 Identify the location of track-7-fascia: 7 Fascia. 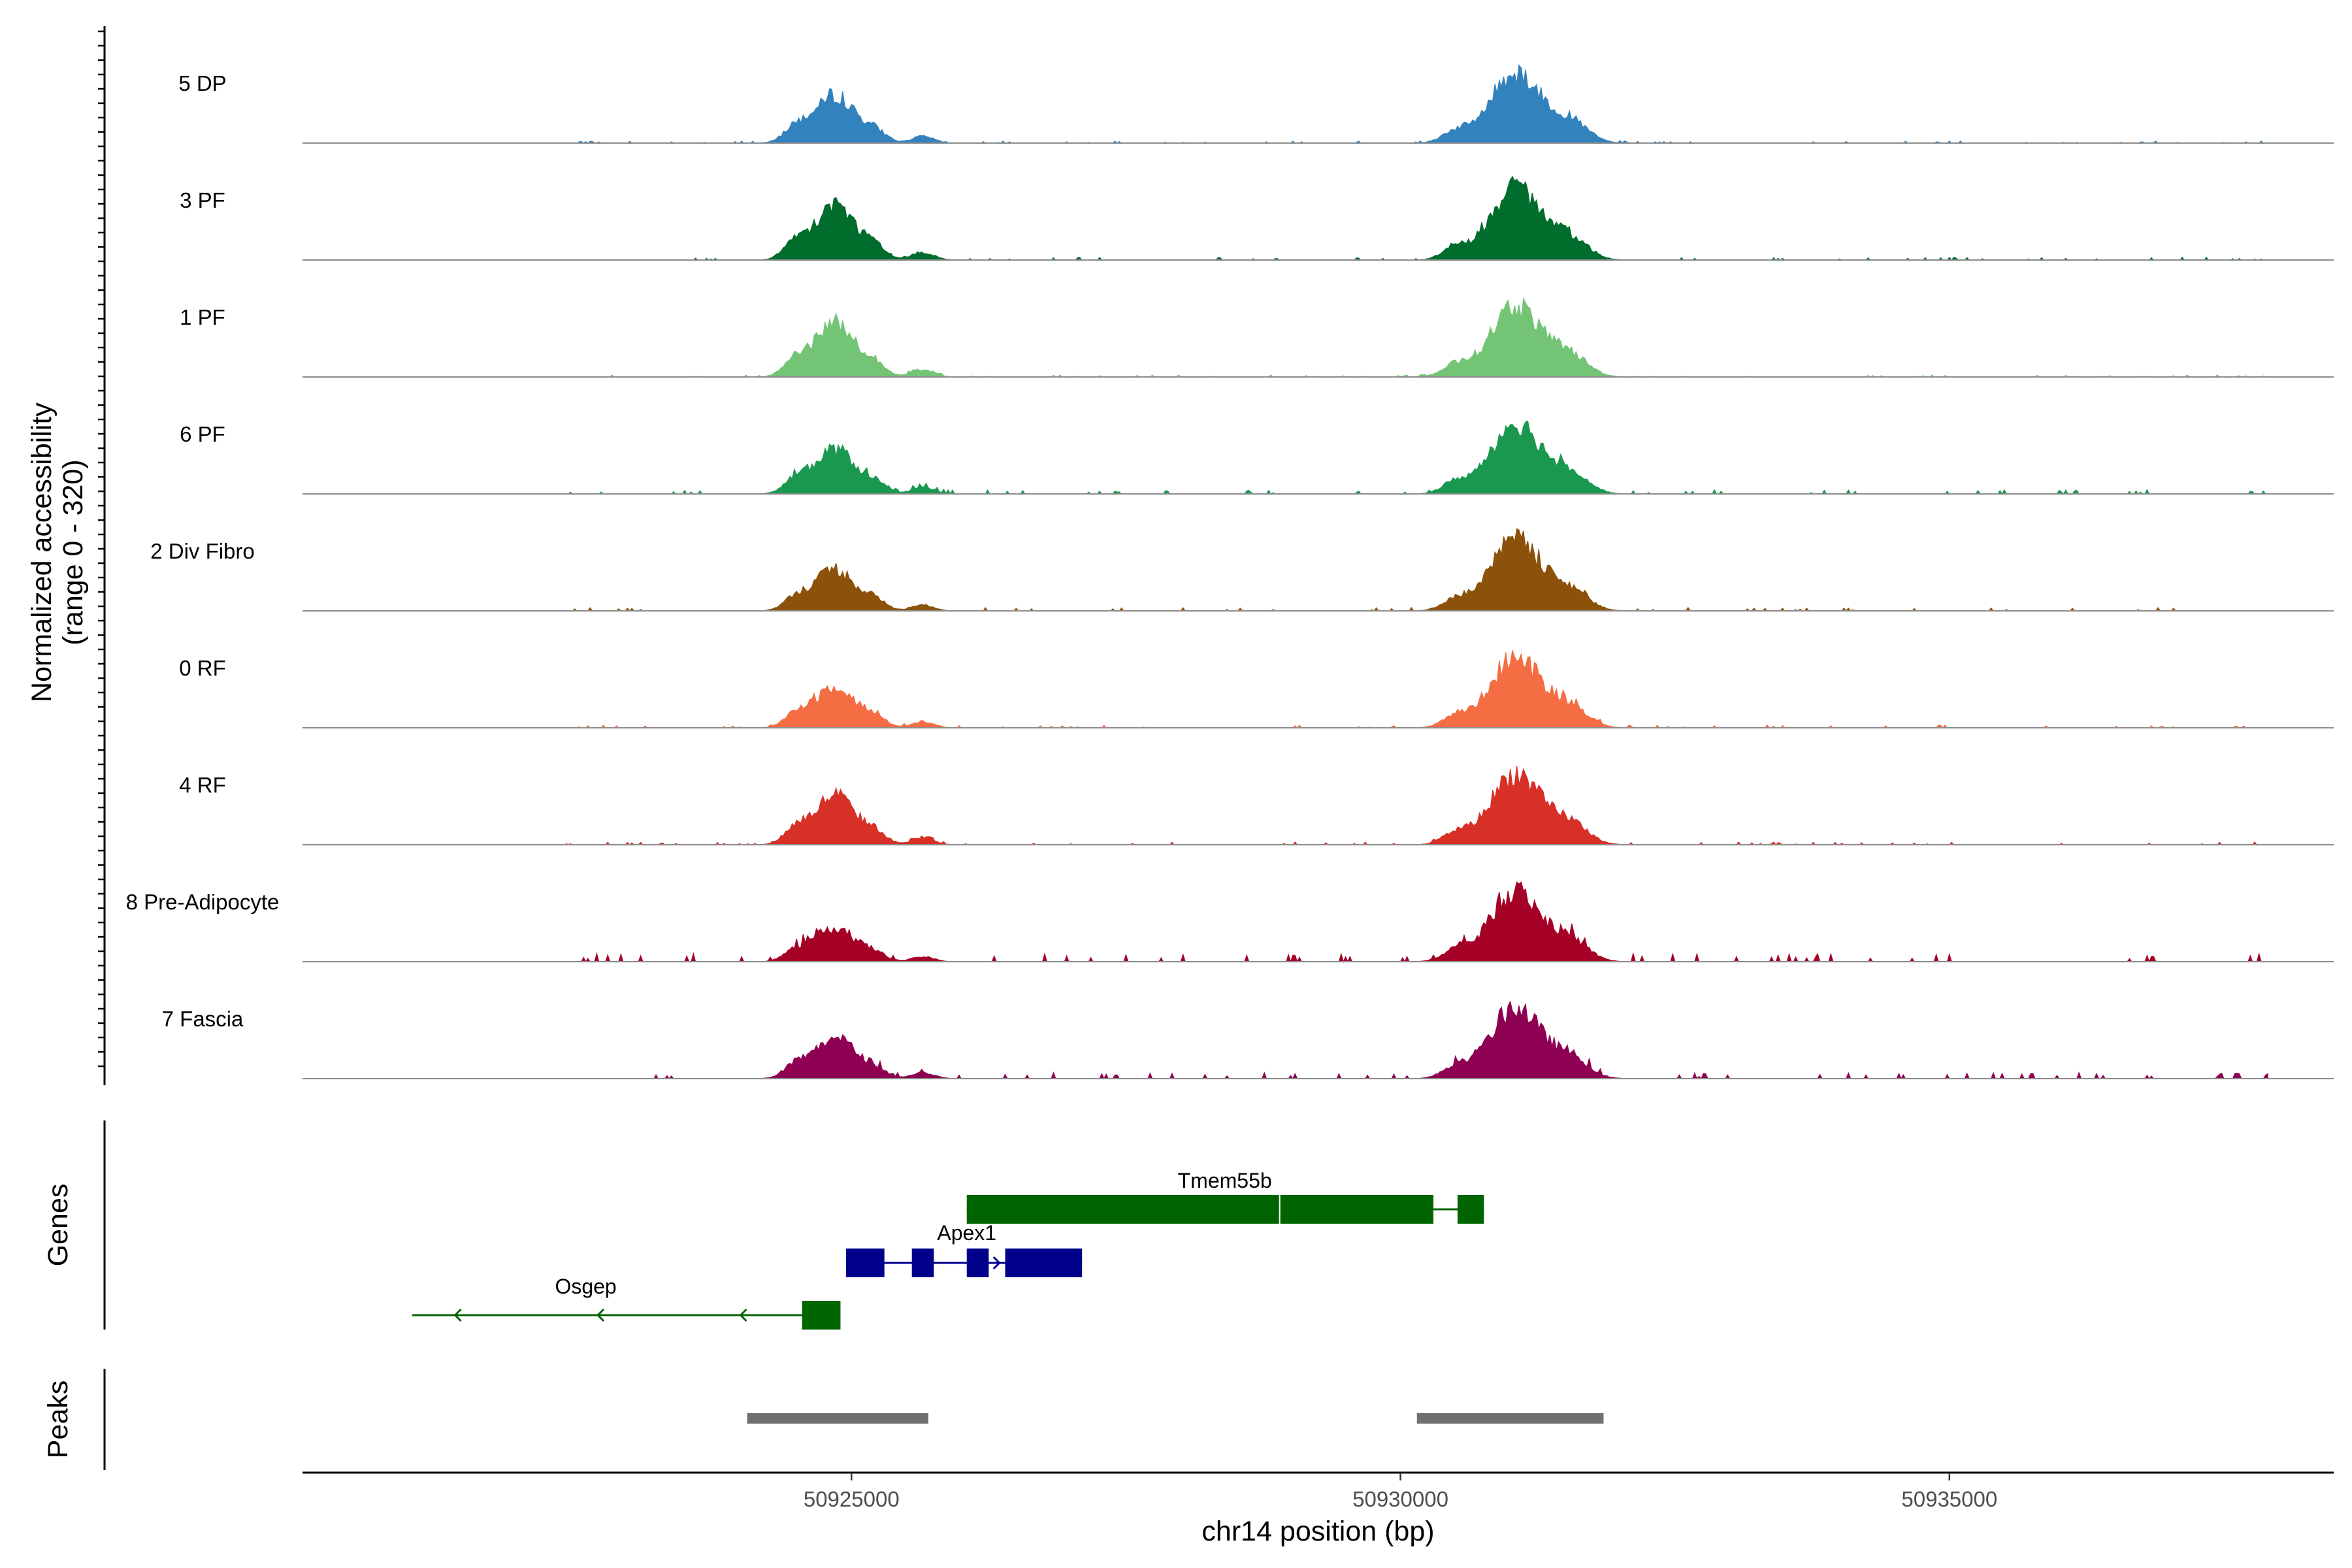
(1248, 1040).